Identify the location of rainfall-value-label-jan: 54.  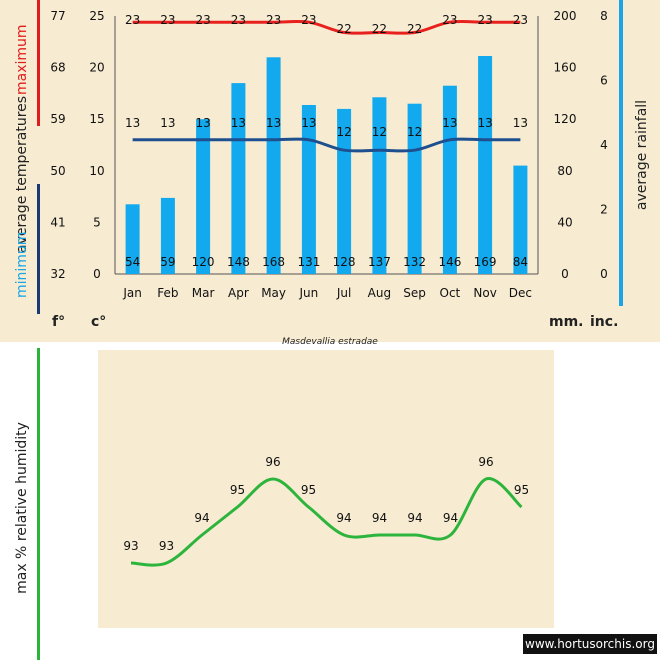
(132, 262).